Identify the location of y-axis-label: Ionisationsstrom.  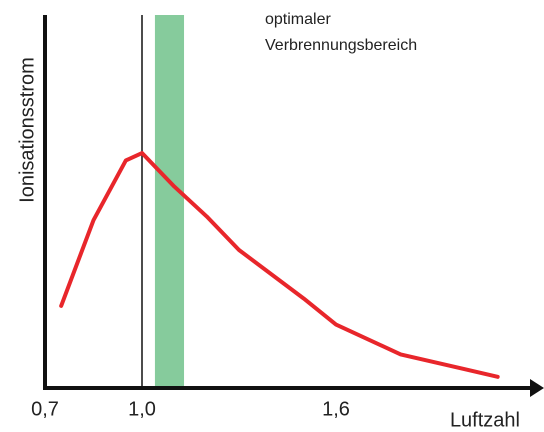
(27, 130).